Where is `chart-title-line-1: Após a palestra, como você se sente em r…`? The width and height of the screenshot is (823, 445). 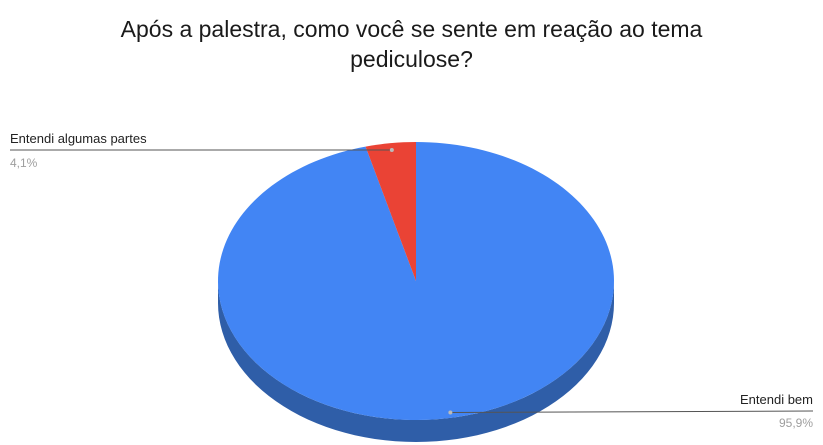 chart-title-line-1: Após a palestra, como você se sente em r… is located at coordinates (411, 29).